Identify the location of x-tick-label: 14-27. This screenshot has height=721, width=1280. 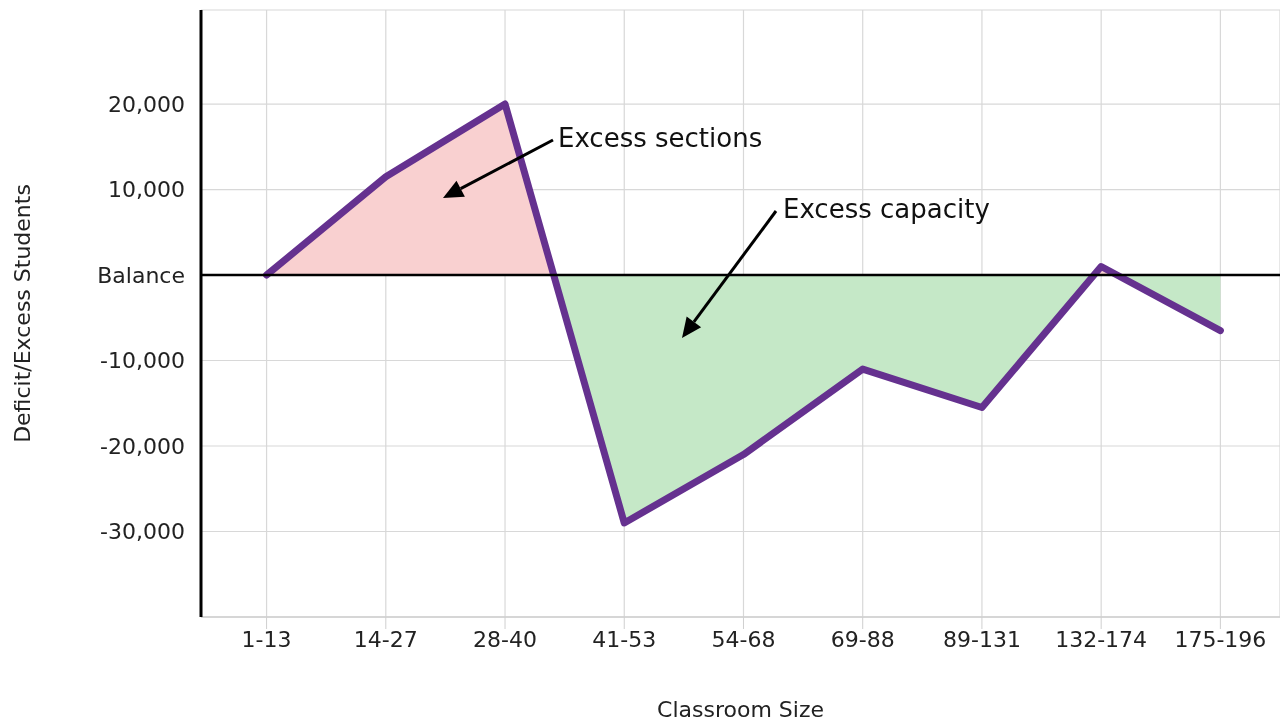
(385, 639).